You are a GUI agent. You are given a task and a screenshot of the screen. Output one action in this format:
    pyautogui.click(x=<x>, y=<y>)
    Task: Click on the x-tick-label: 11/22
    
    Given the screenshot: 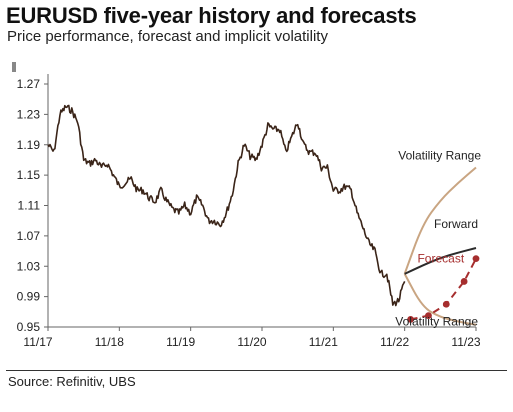 What is the action you would take?
    pyautogui.click(x=394, y=342)
    